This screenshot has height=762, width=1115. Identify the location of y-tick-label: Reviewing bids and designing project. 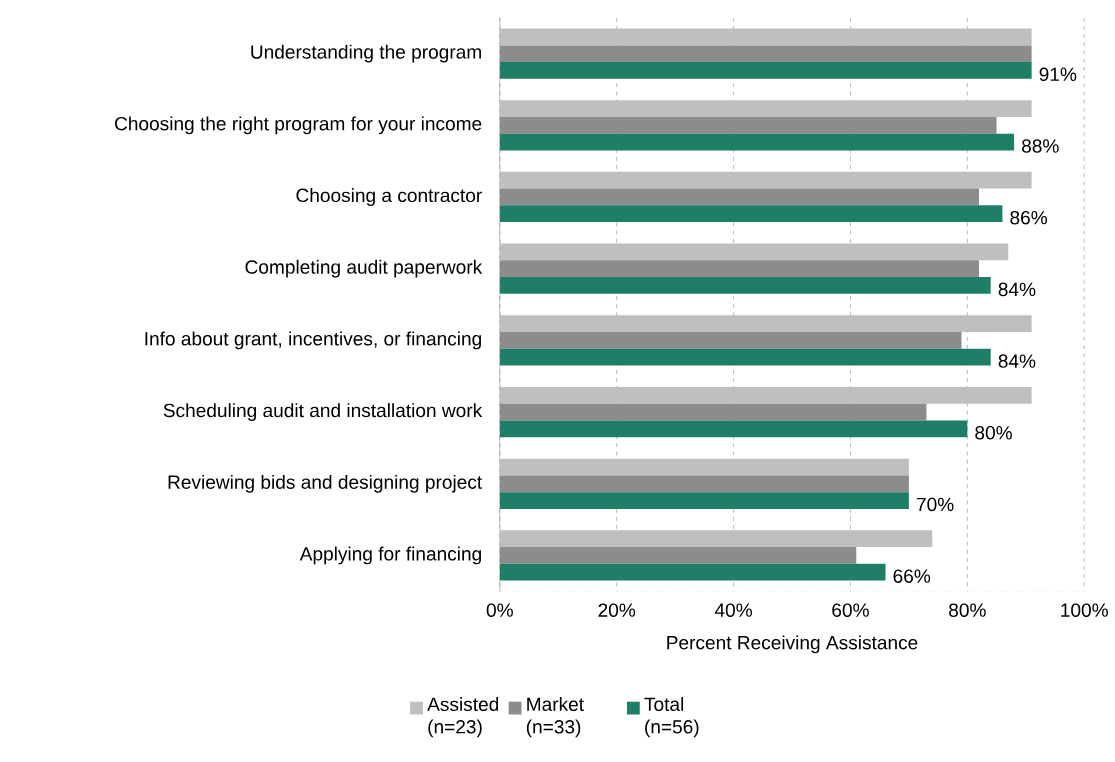
(325, 483).